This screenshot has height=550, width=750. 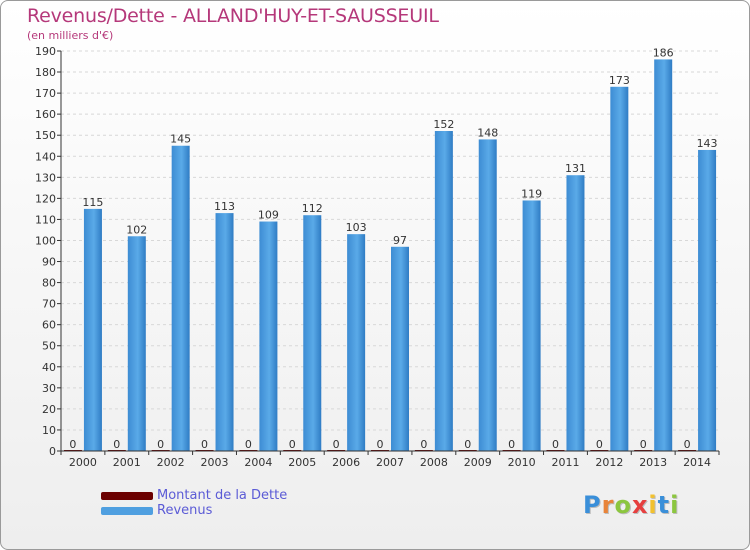 I want to click on legend-swatch-revenus, so click(x=127, y=511).